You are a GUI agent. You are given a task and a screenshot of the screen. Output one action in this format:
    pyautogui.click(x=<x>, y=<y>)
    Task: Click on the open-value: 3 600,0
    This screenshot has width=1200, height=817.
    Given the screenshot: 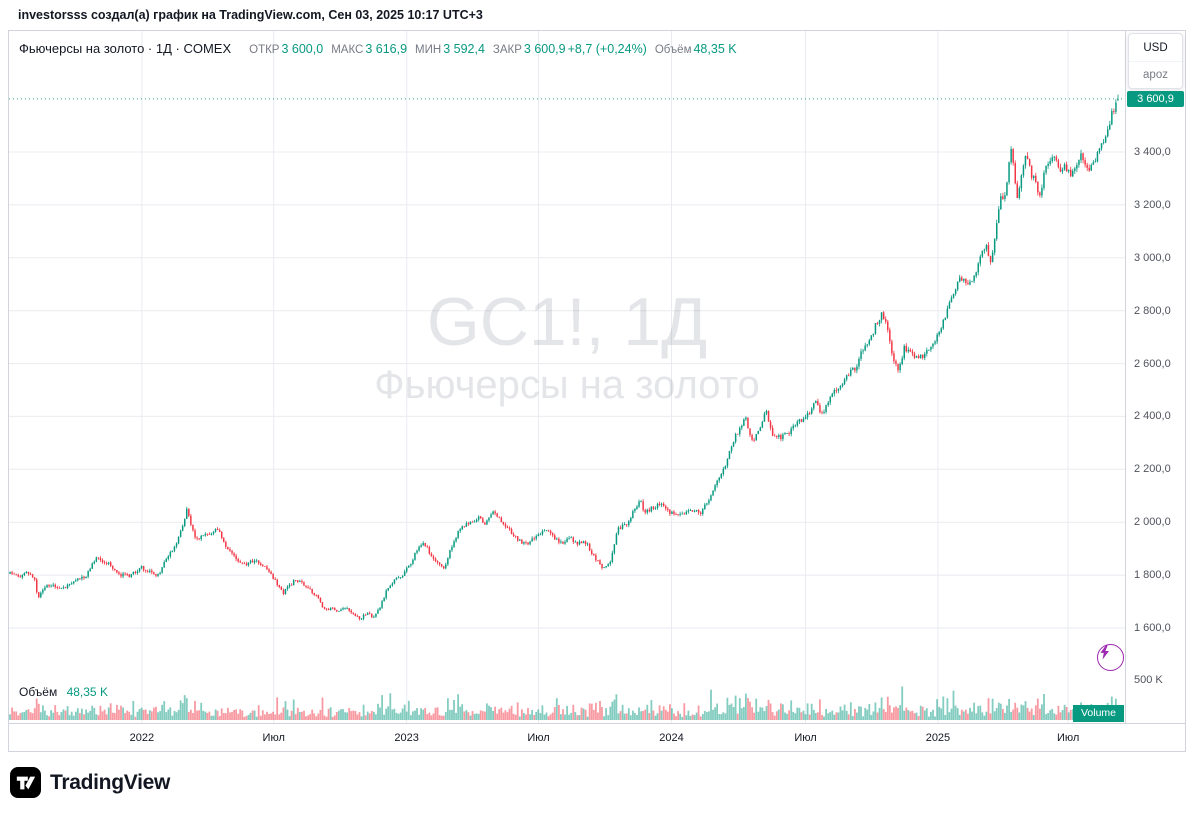 What is the action you would take?
    pyautogui.click(x=302, y=49)
    